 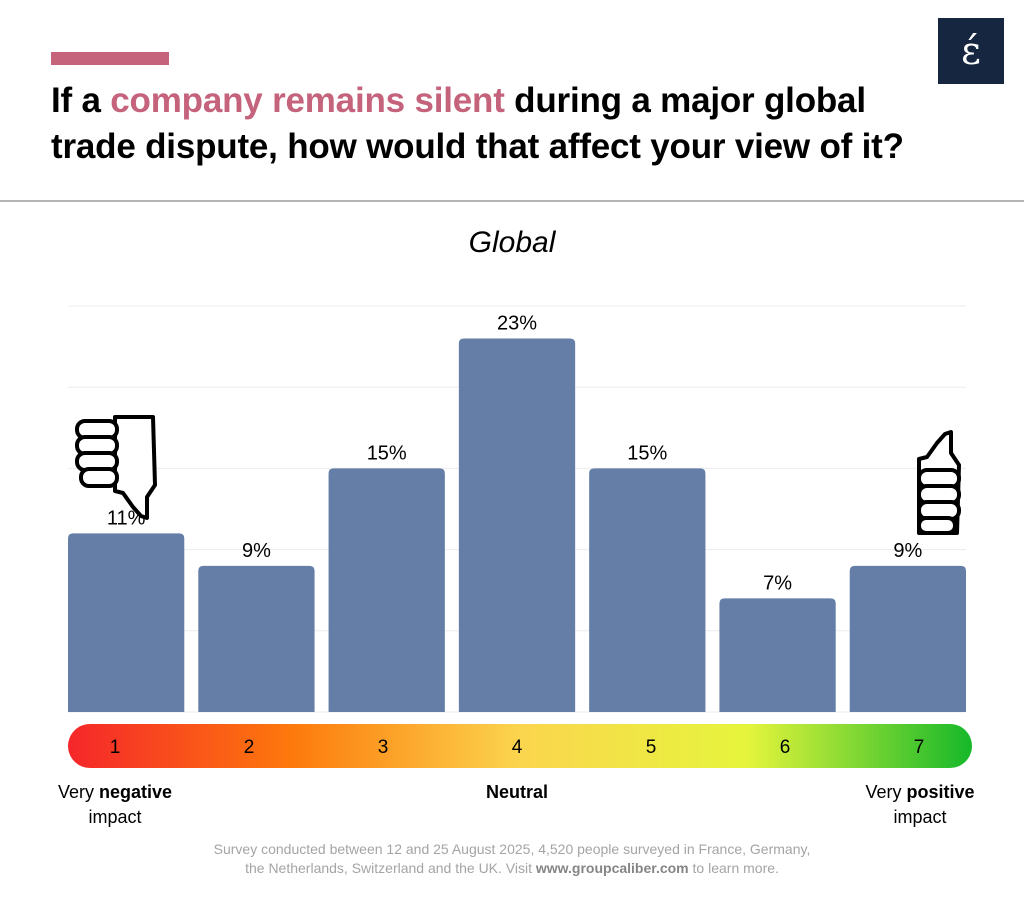 What do you see at coordinates (256, 551) in the screenshot?
I see `data-label-2: 9%` at bounding box center [256, 551].